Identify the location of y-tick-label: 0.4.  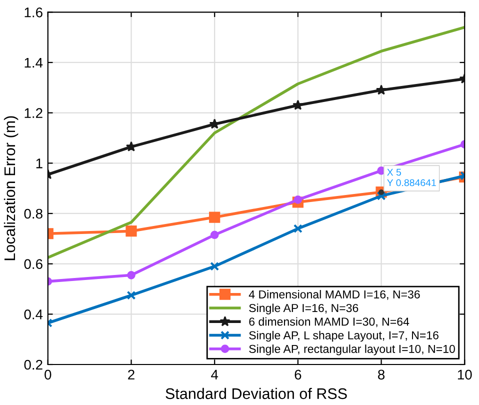
(33, 315).